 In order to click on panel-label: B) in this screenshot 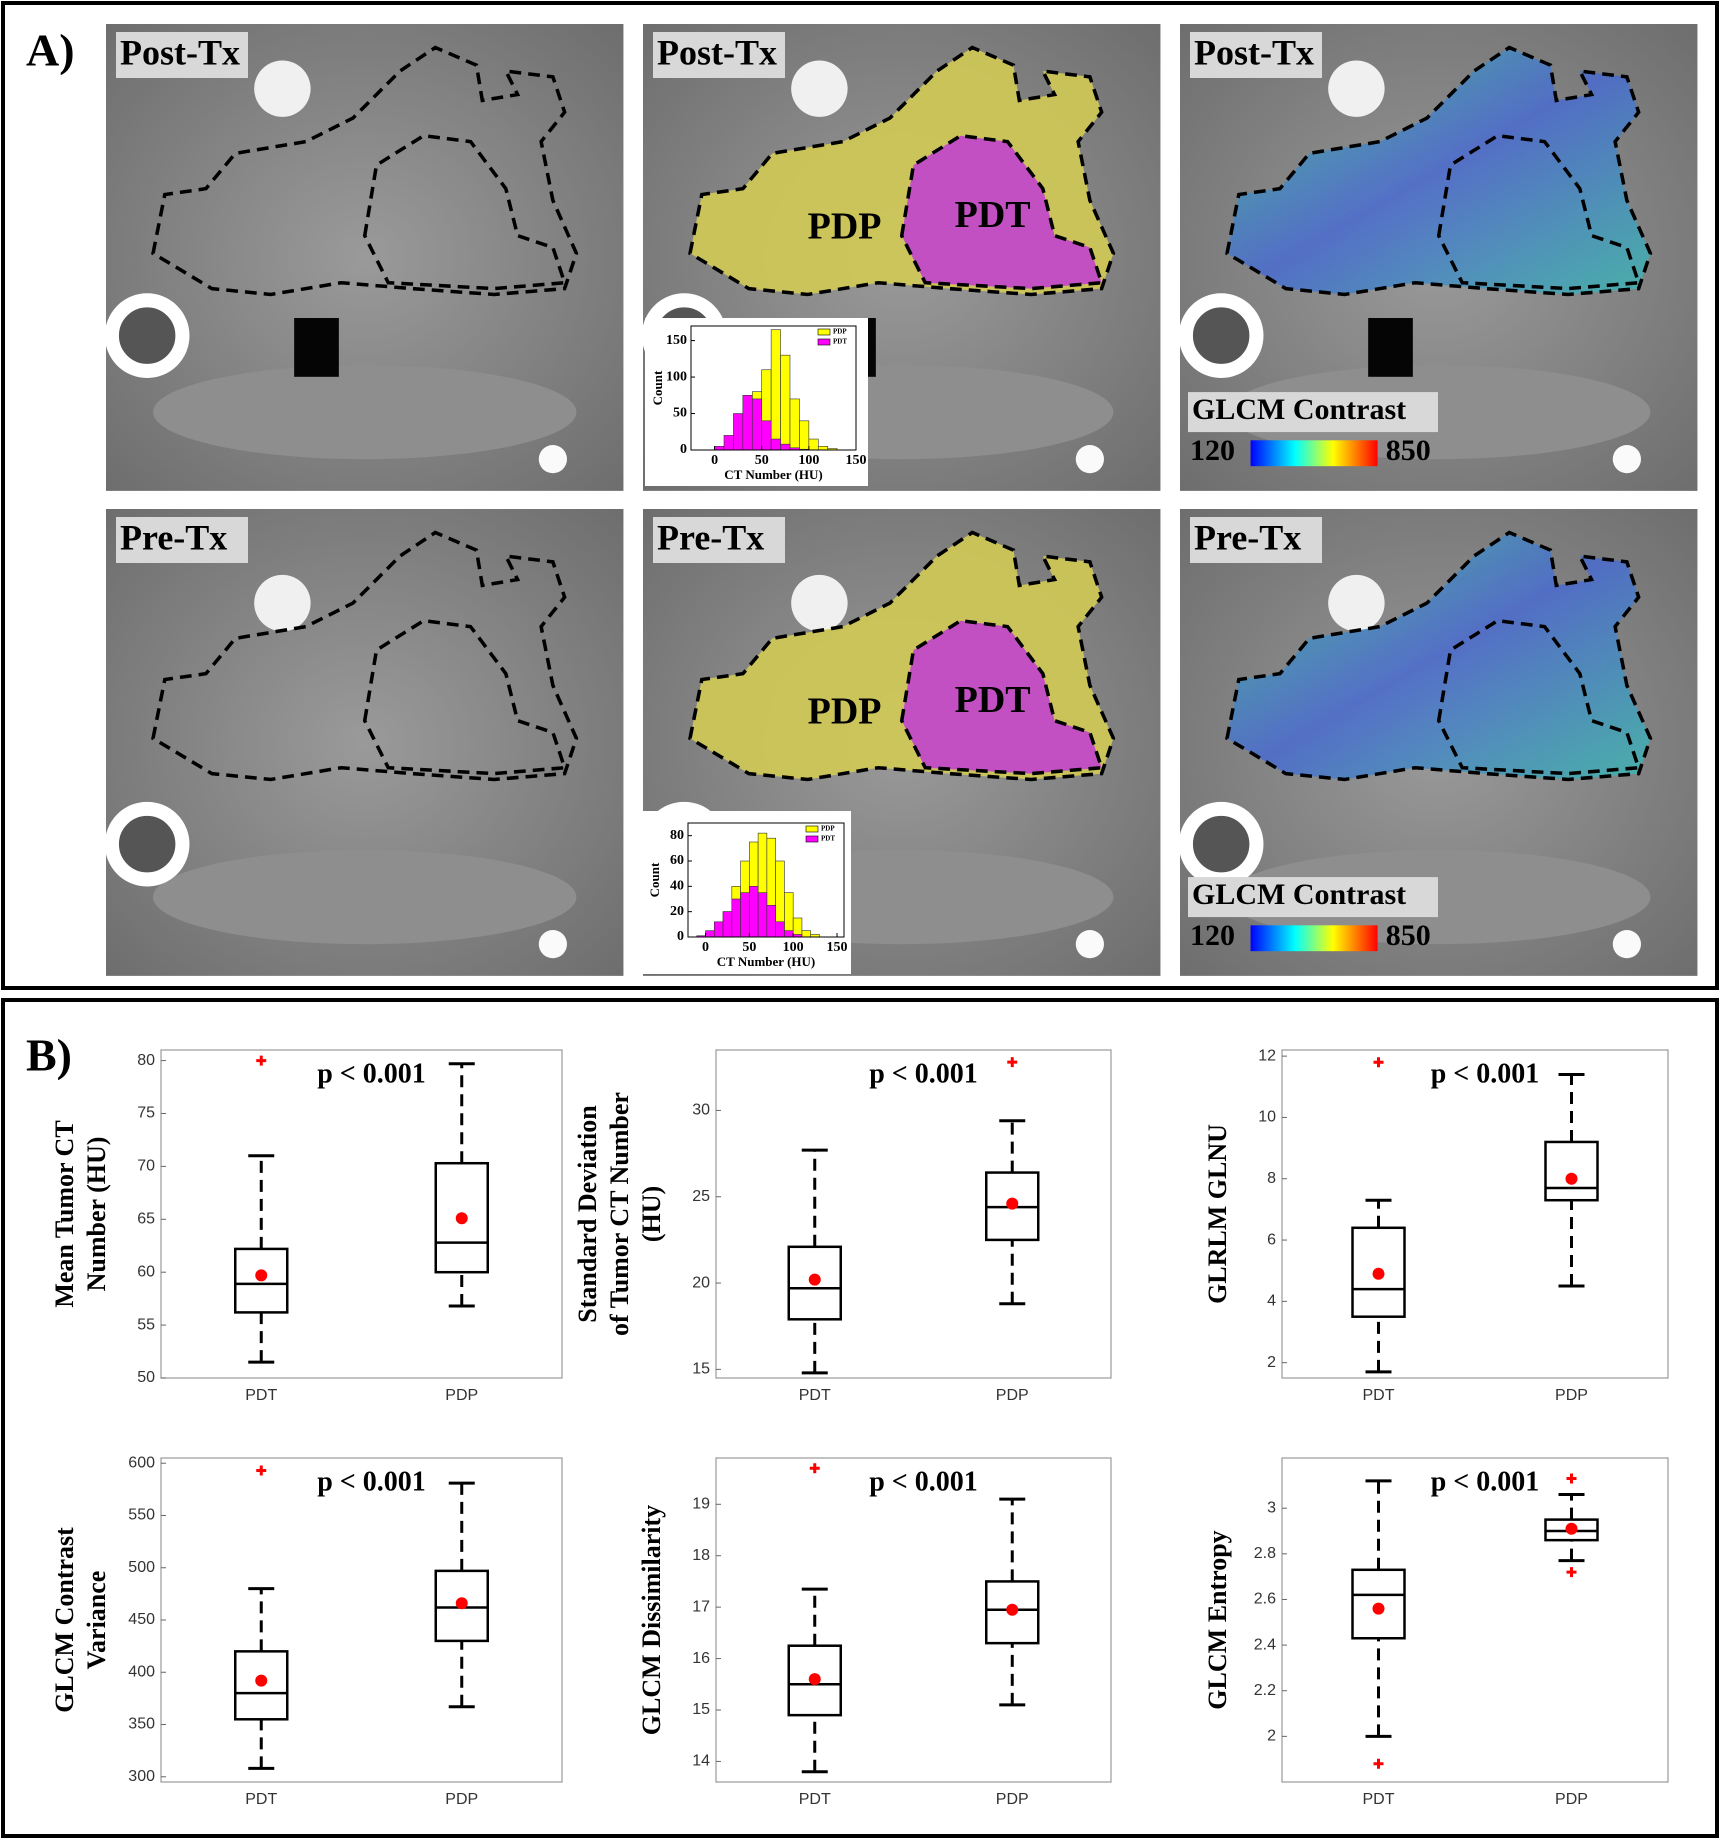, I will do `click(49, 1055)`.